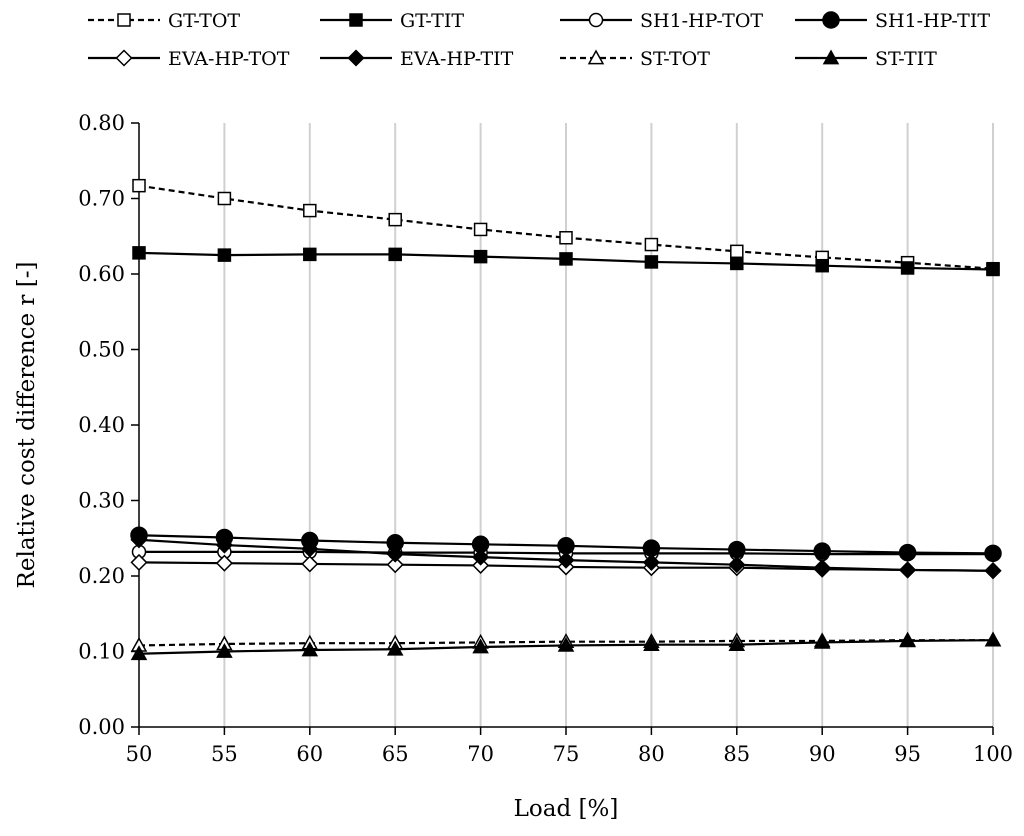 The height and width of the screenshot is (836, 1024). I want to click on y-tick-labels: 0.00 0.10 0.20 0.30 0.40 0.50 0.60 0.70 0.80, so click(108, 425).